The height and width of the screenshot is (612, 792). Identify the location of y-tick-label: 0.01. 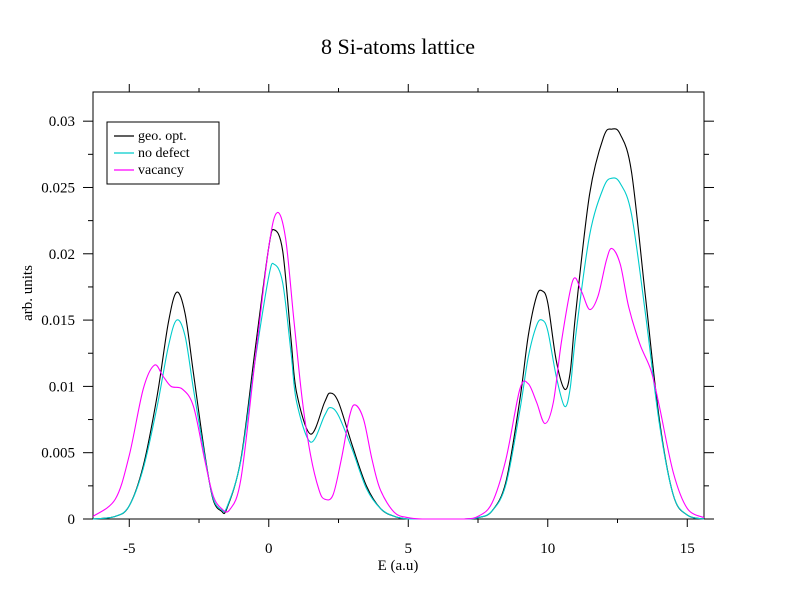
(62, 387).